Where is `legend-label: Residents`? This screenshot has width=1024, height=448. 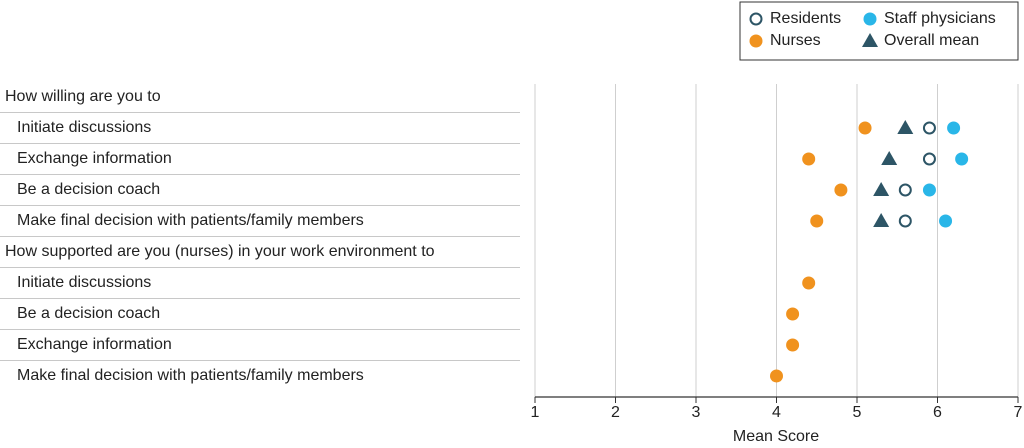
legend-label: Residents is located at coordinates (805, 18).